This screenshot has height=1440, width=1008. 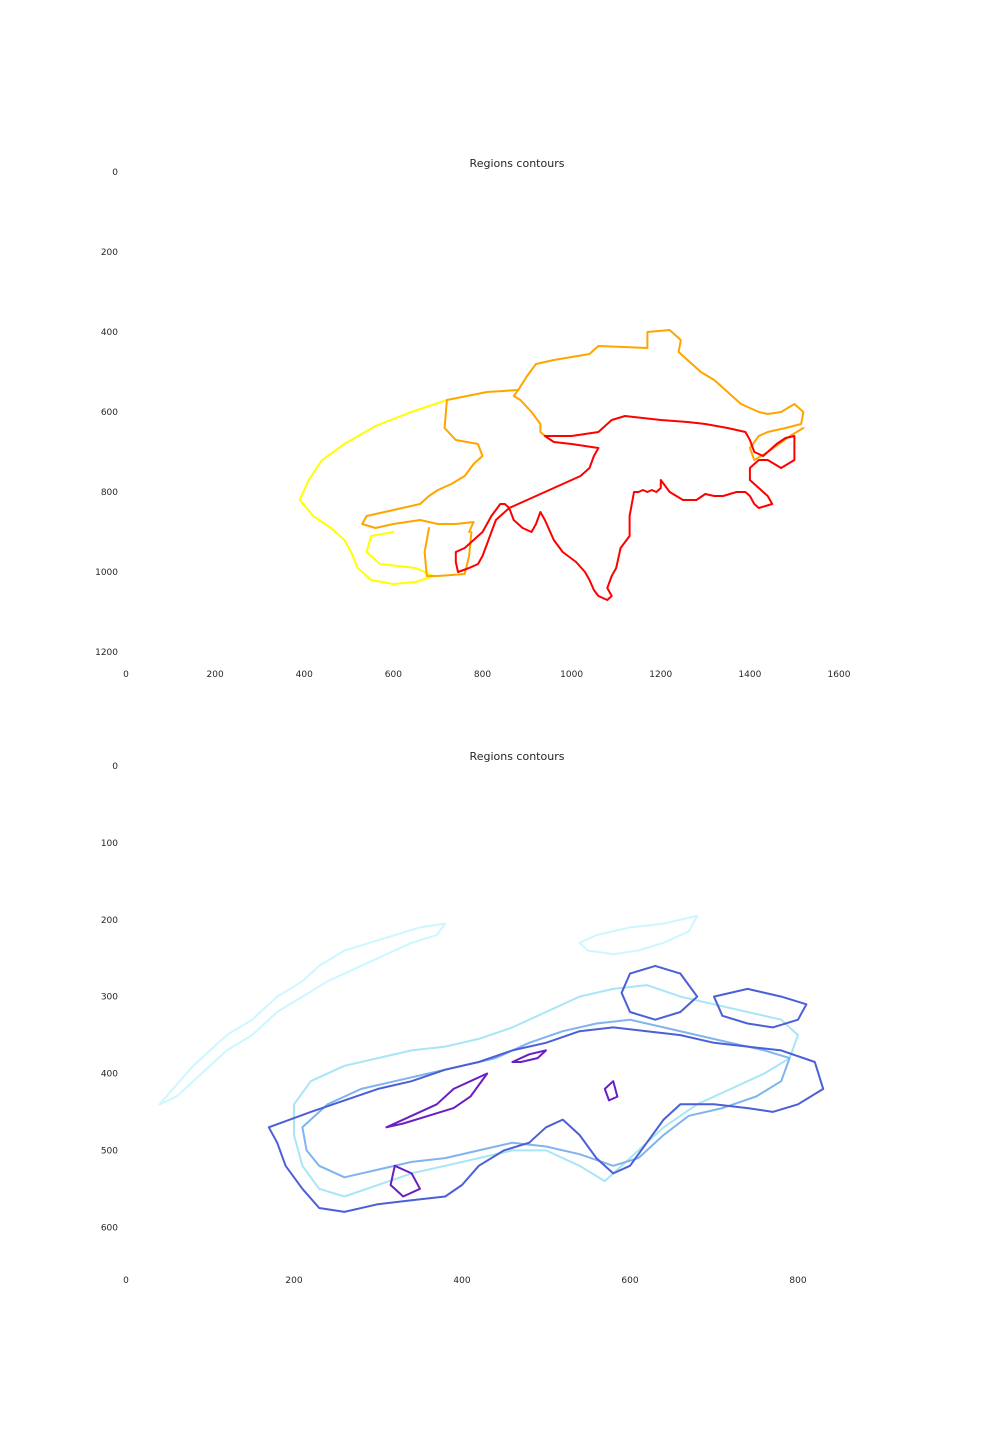 I want to click on y-tick-labels: 0 200 400 600 800 1000 1200, so click(x=106, y=413).